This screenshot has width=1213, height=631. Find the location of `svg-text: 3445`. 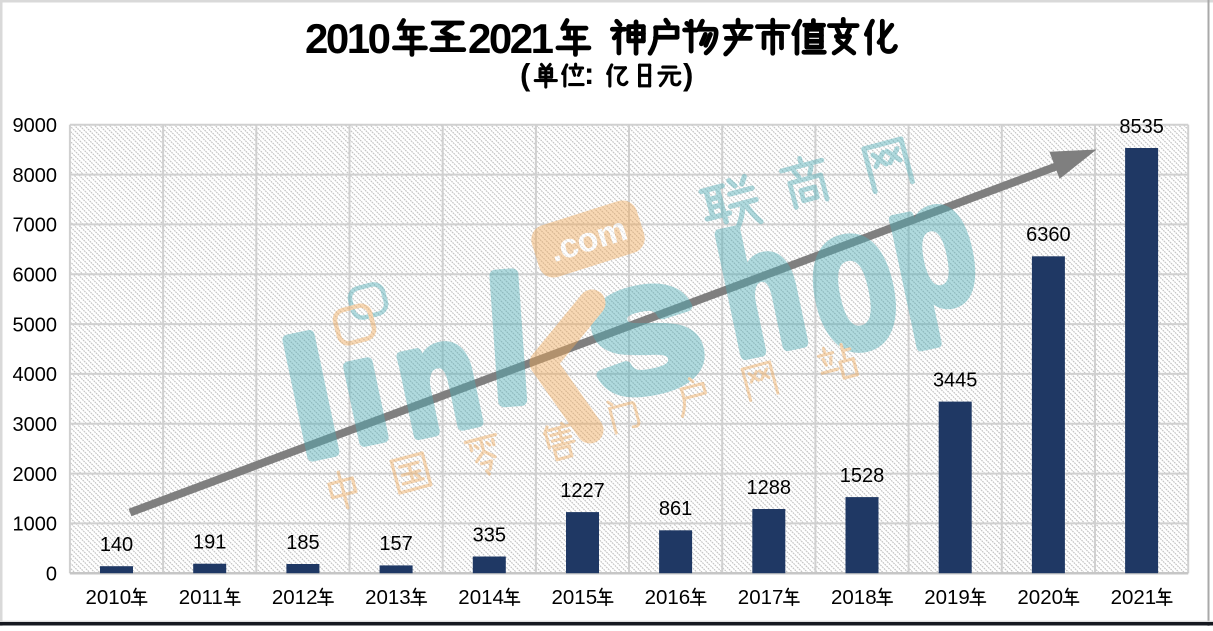

svg-text: 3445 is located at coordinates (955, 380).